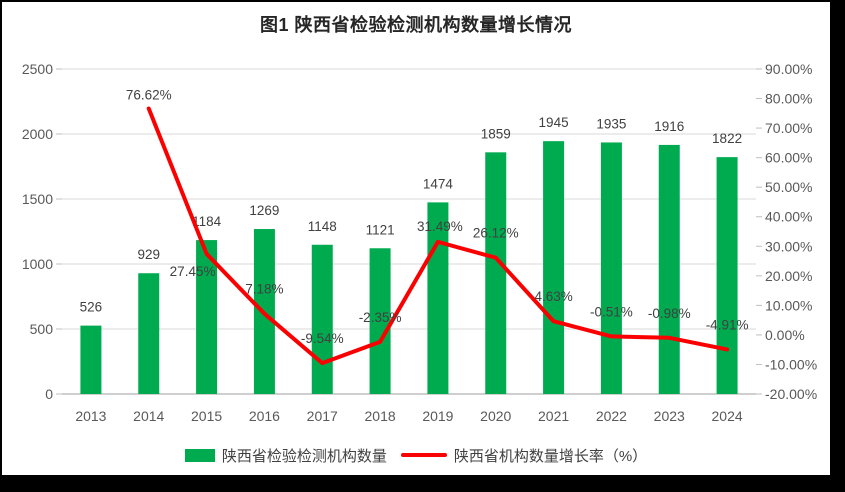 The image size is (845, 492). What do you see at coordinates (37, 199) in the screenshot?
I see `y-left-tick-1500: 1500` at bounding box center [37, 199].